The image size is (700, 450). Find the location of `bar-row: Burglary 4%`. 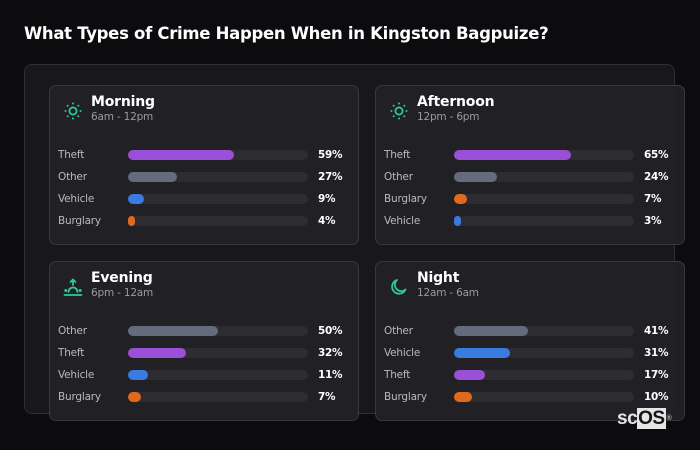

bar-row: Burglary 4% is located at coordinates (208, 223).